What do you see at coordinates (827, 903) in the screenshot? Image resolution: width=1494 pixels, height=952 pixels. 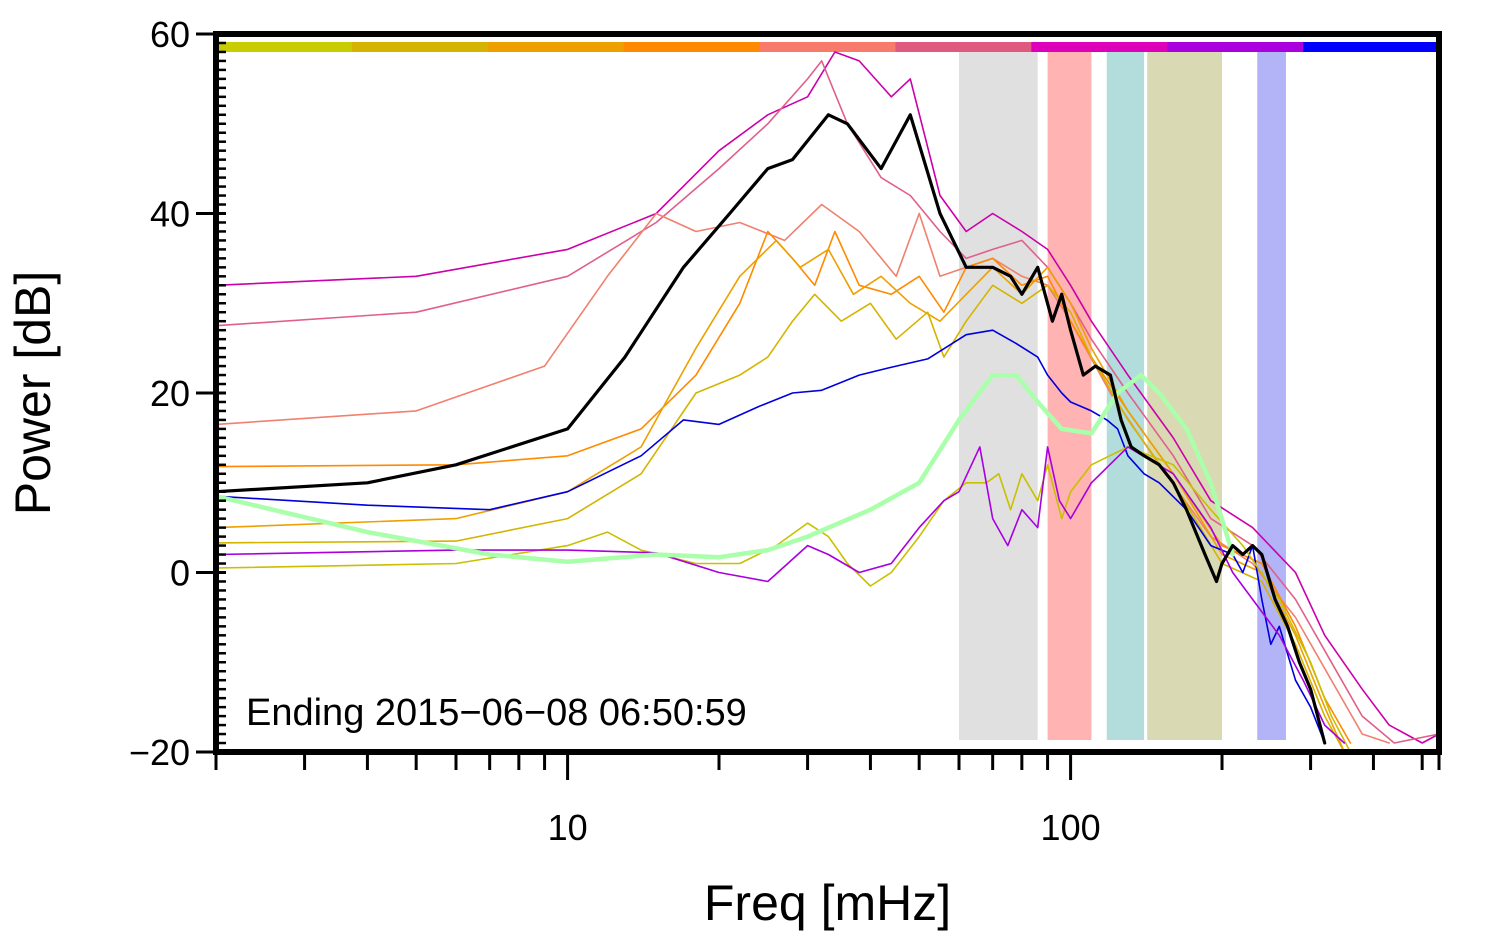 I see `x-axis-title: Freq [mHz]` at bounding box center [827, 903].